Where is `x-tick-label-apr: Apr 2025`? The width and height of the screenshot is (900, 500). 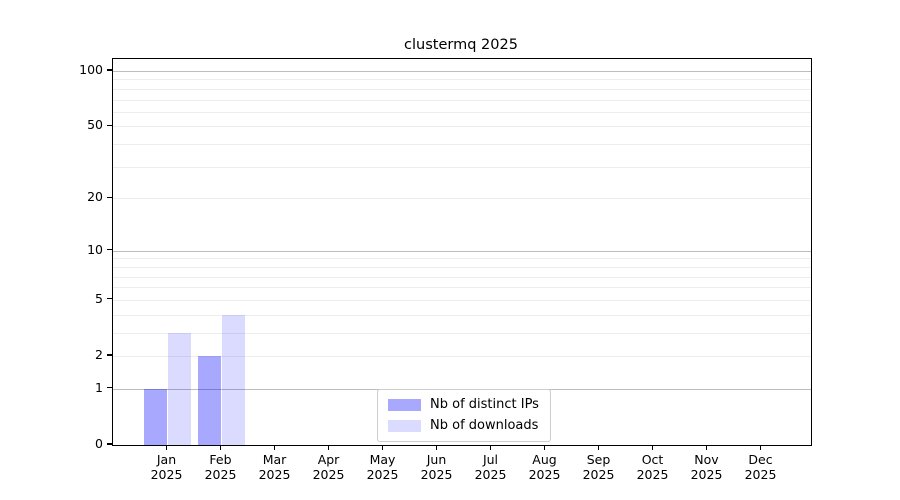 x-tick-label-apr: Apr 2025 is located at coordinates (329, 467).